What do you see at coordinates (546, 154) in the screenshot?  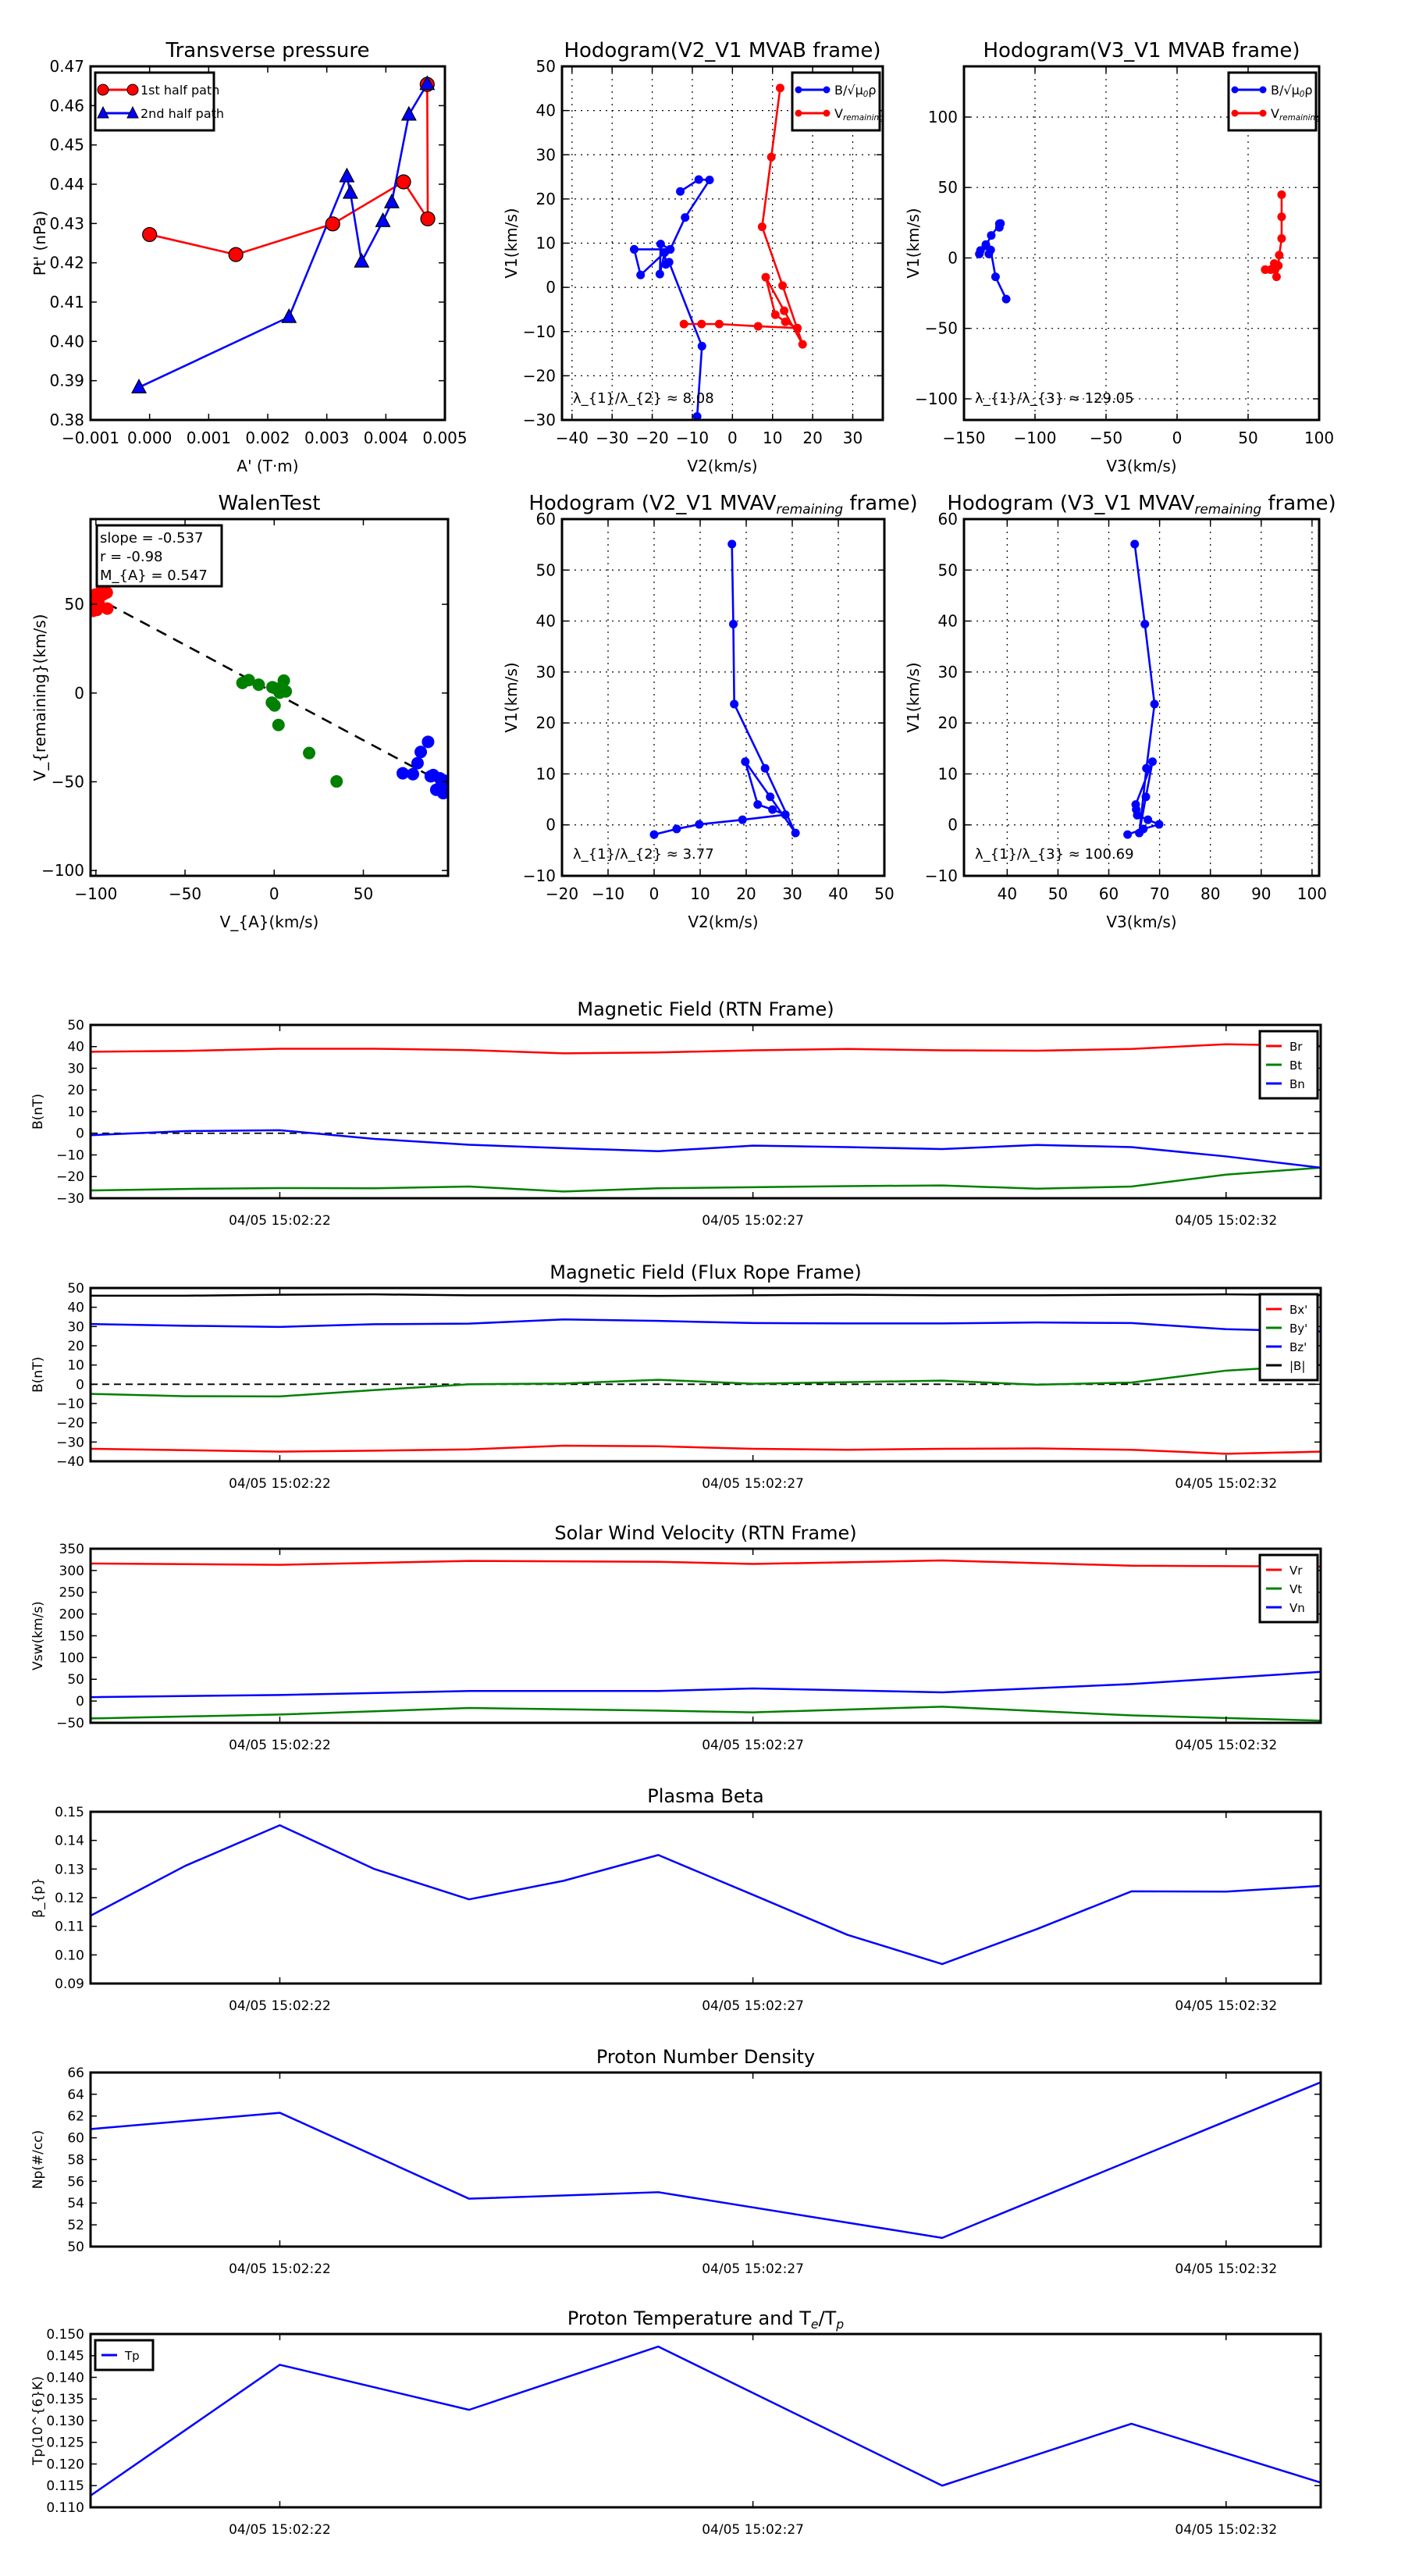 I see `y-tick-label: 30` at bounding box center [546, 154].